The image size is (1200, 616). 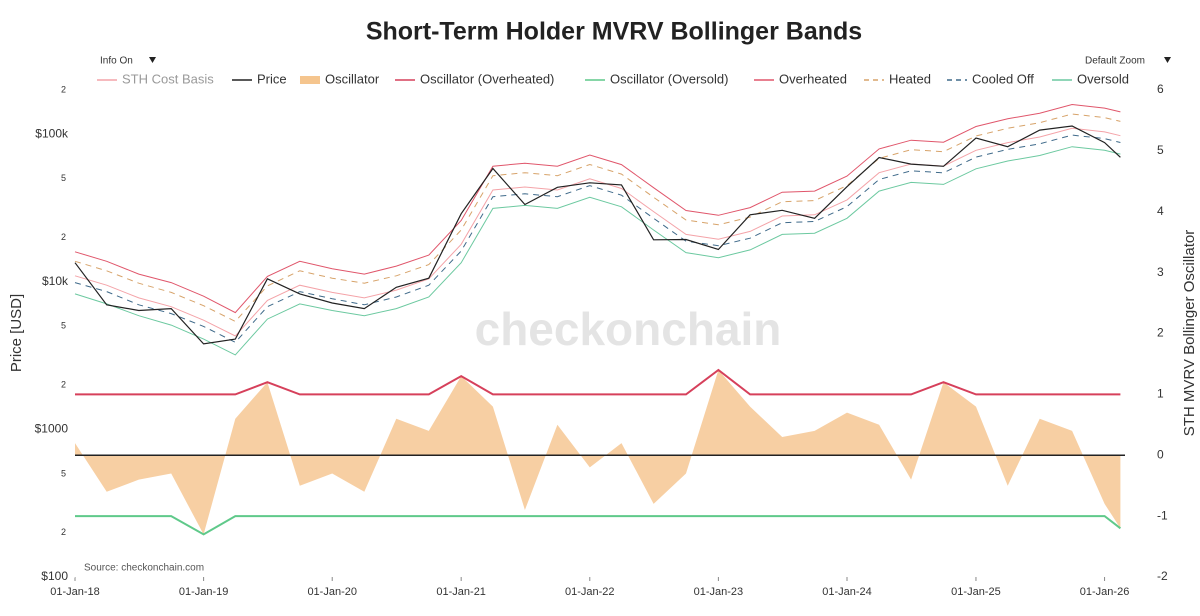 I want to click on chart-title: Short-Term Holder MVRV Bollinger Bands, so click(x=614, y=32).